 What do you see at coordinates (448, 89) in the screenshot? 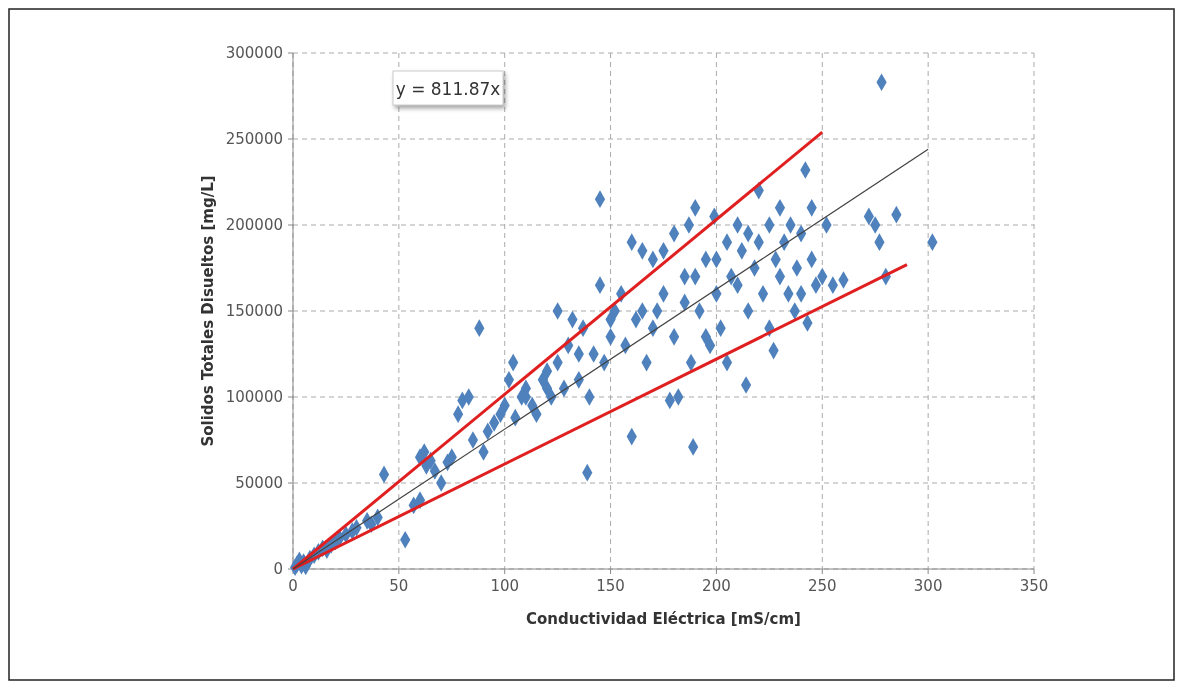
I see `annotation: y = 811.87x` at bounding box center [448, 89].